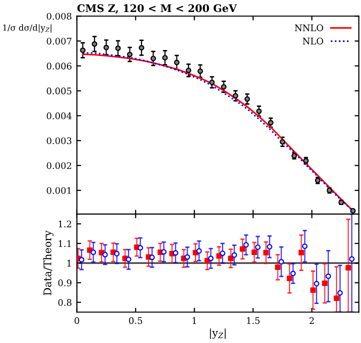  I want to click on y-tick-label: 0.005, so click(59, 91).